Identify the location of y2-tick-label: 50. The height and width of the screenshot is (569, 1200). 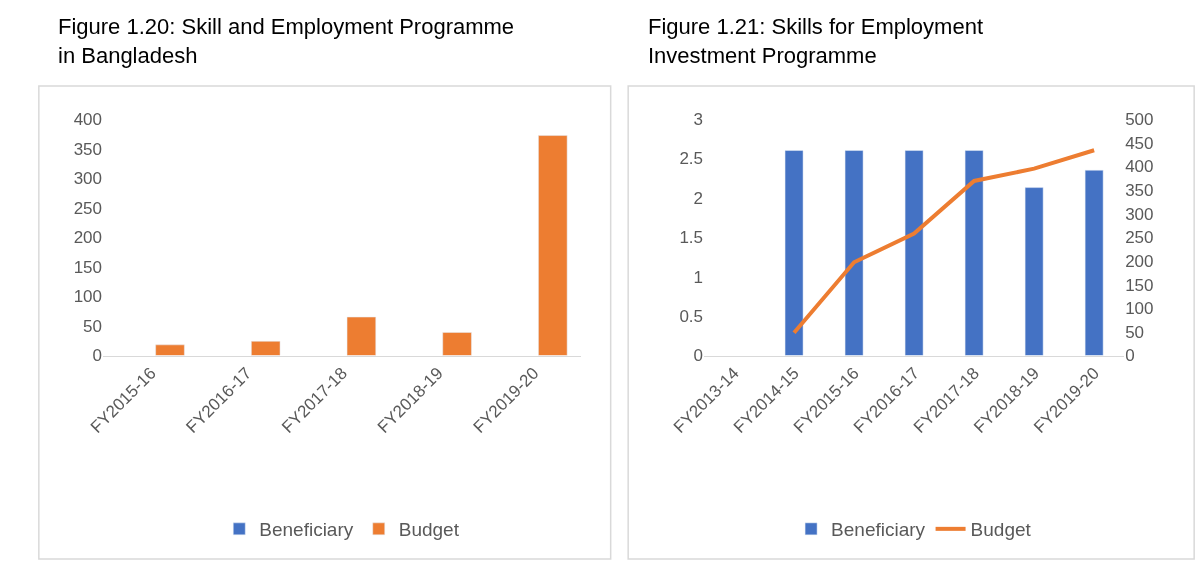
(1135, 332).